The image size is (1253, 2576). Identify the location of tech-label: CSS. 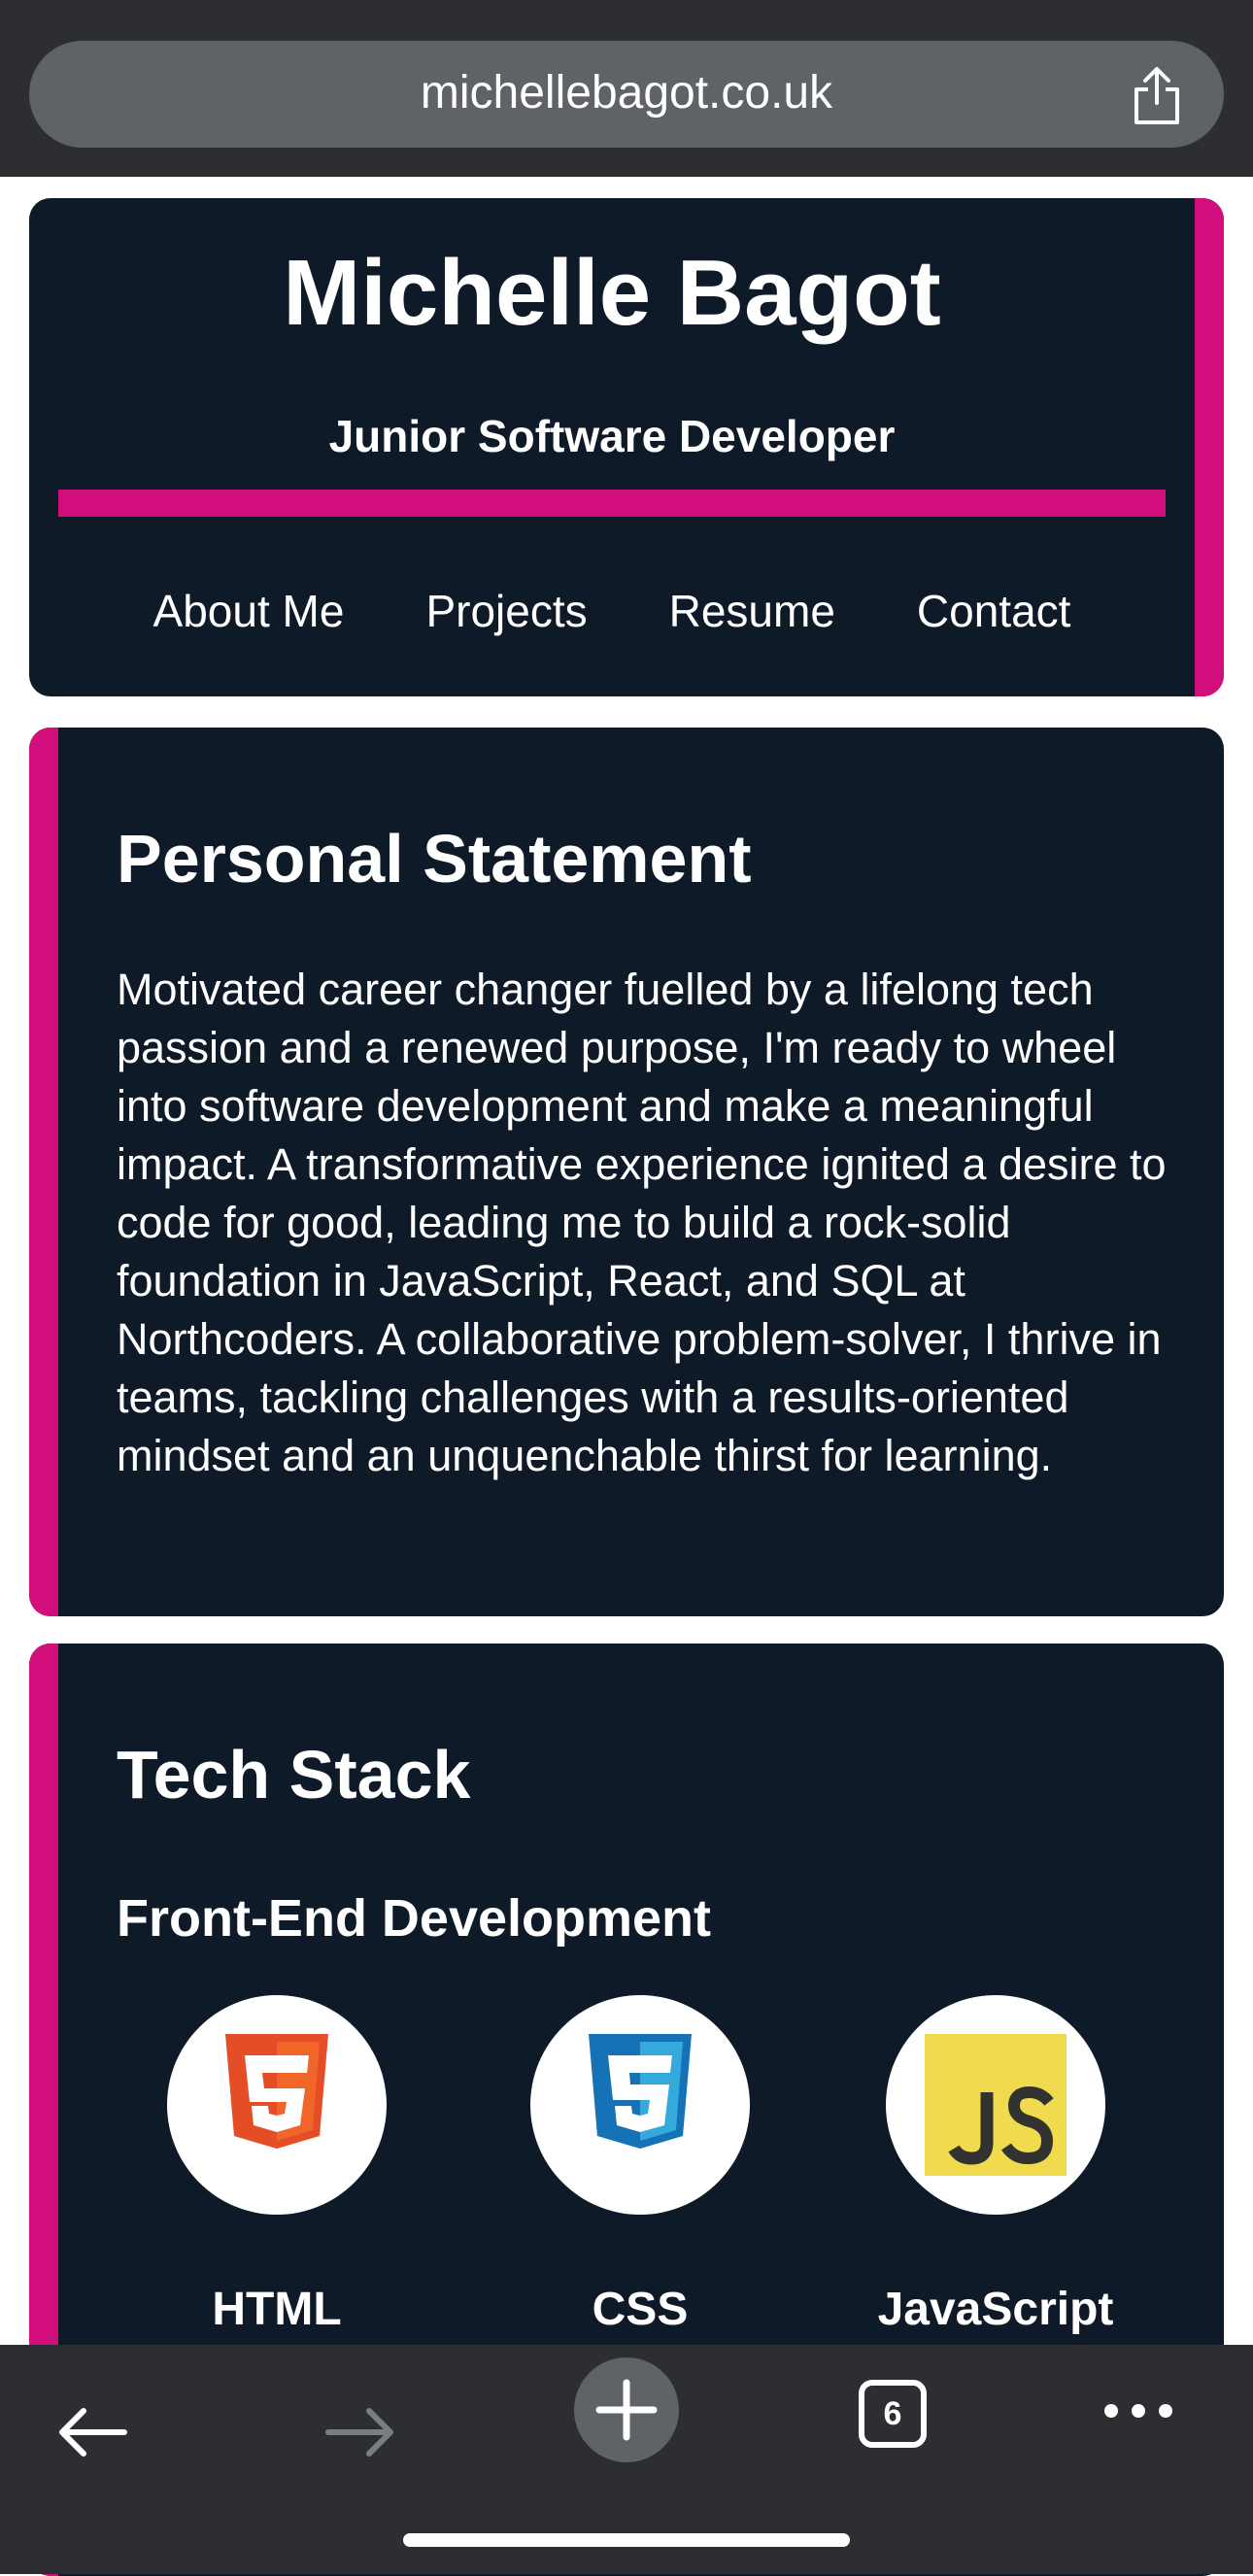
(640, 2309).